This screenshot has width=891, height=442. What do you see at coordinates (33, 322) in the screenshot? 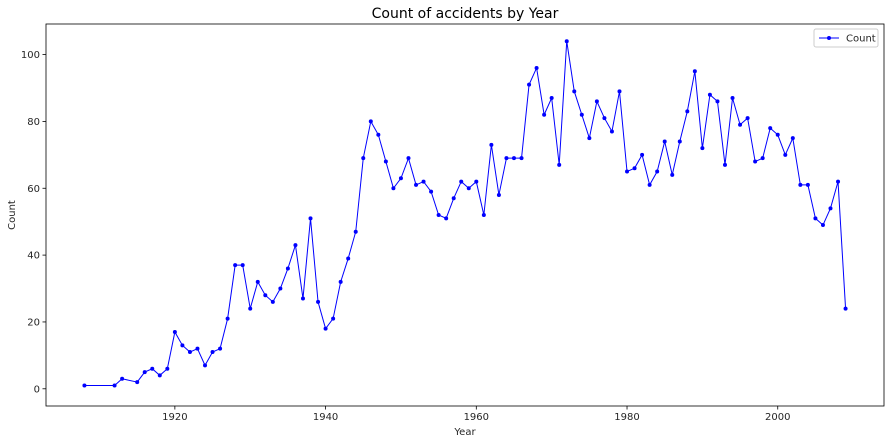
I see `y-tick-label: 20` at bounding box center [33, 322].